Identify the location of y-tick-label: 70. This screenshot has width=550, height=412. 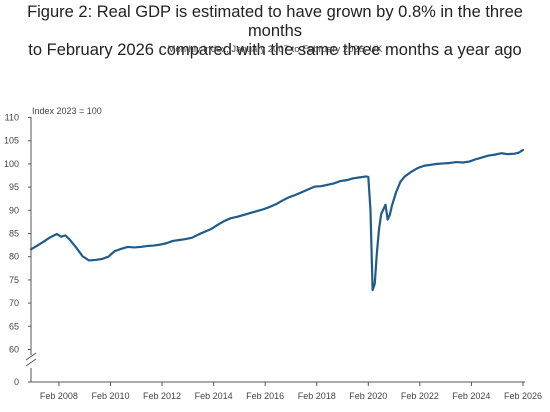
(14, 303).